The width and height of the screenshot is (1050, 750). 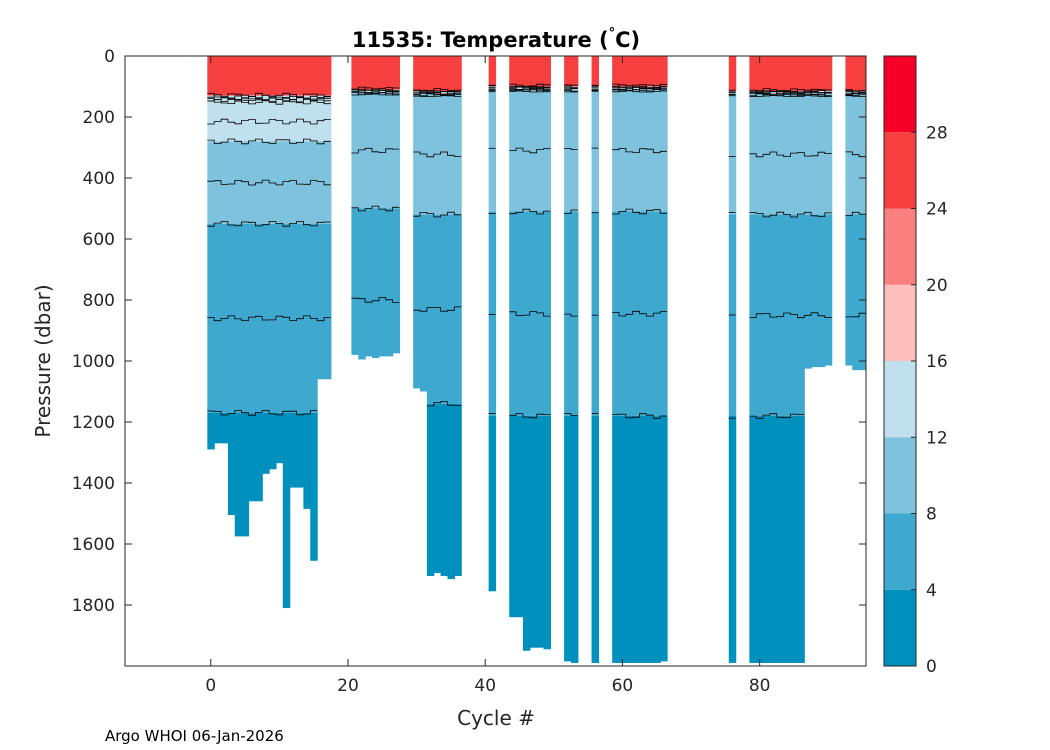 I want to click on y-tick-label: 1400, so click(x=93, y=484).